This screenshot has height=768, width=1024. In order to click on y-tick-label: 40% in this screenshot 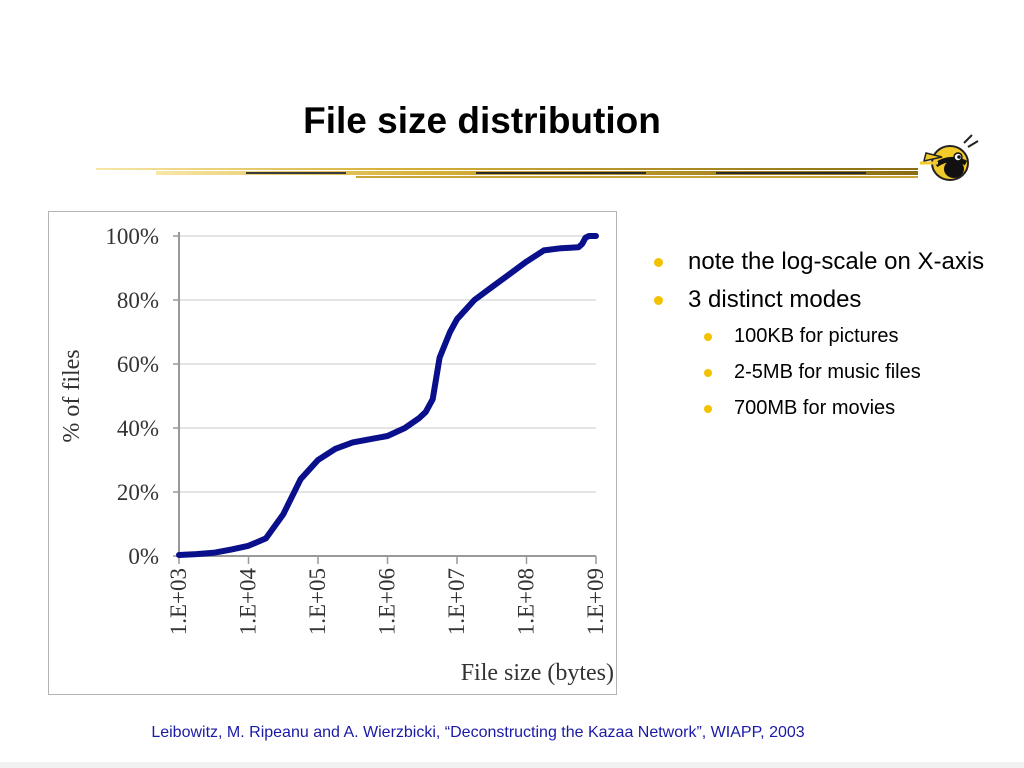, I will do `click(138, 428)`.